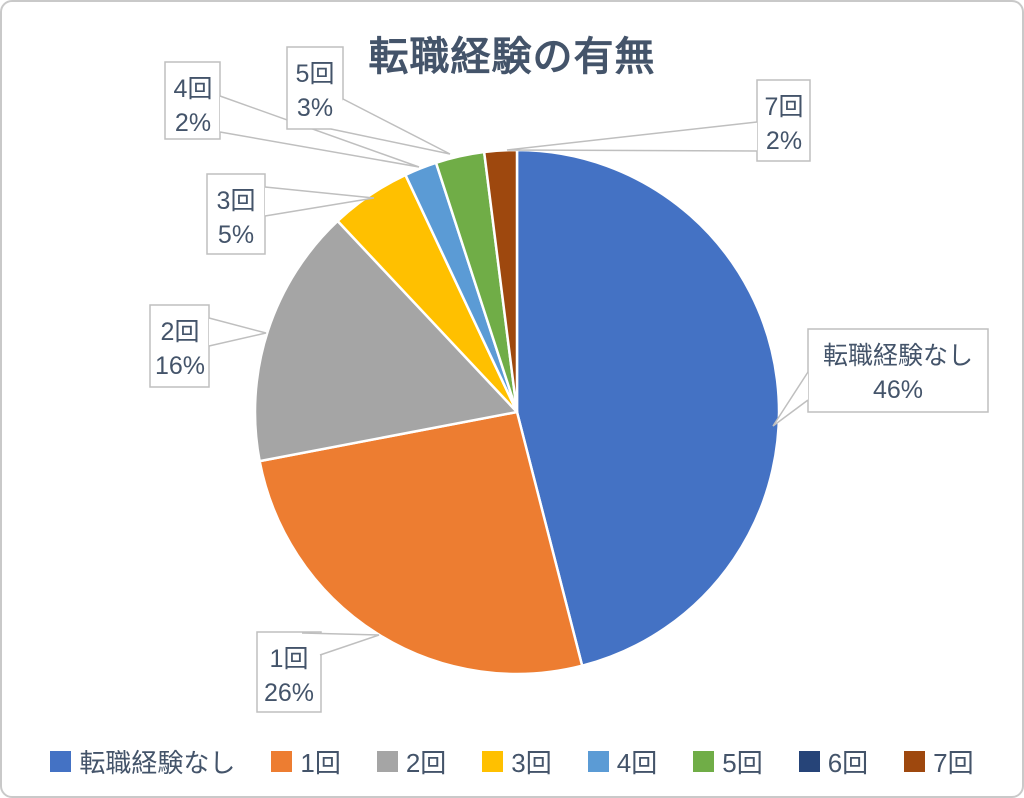 The width and height of the screenshot is (1024, 798). I want to click on legend-swatch-7kai, so click(915, 761).